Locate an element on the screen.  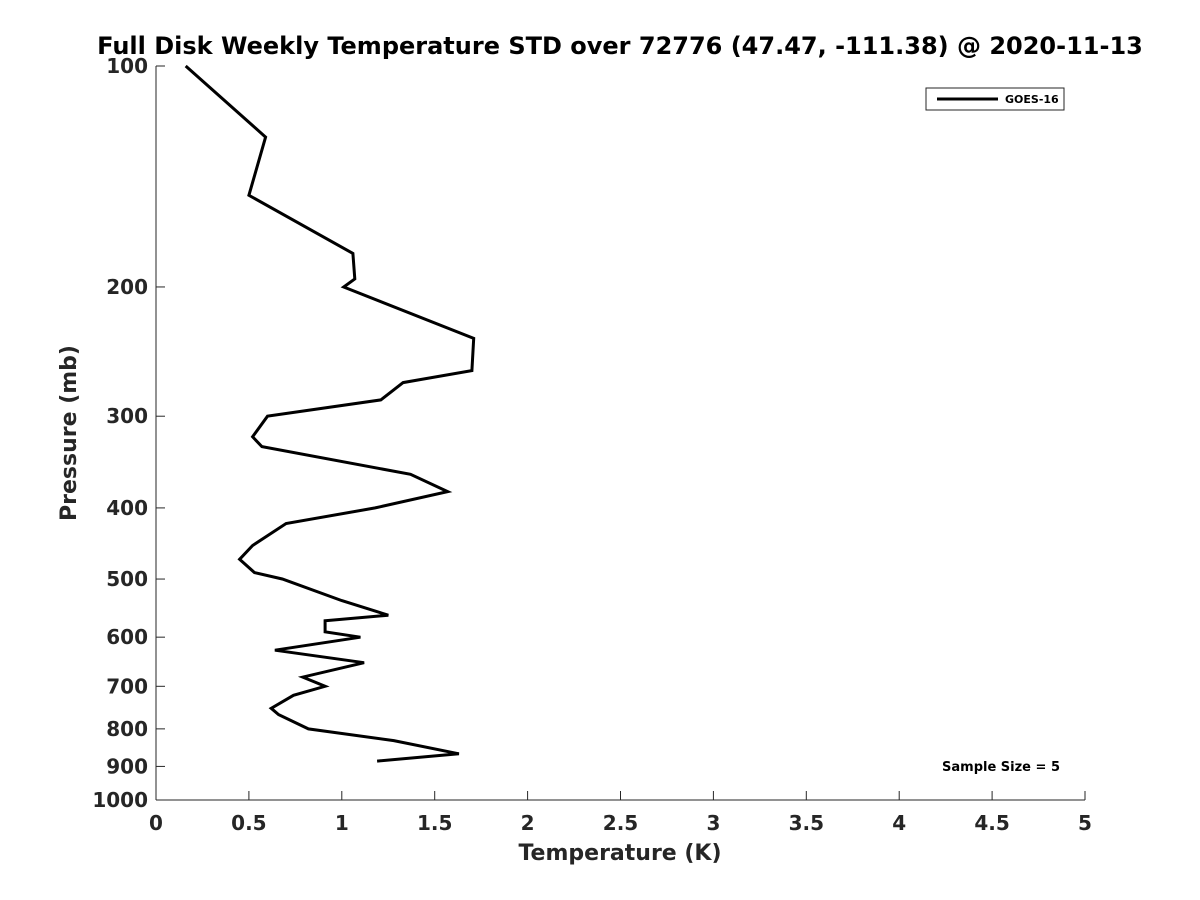
x-tick-label: 3.5 is located at coordinates (806, 823).